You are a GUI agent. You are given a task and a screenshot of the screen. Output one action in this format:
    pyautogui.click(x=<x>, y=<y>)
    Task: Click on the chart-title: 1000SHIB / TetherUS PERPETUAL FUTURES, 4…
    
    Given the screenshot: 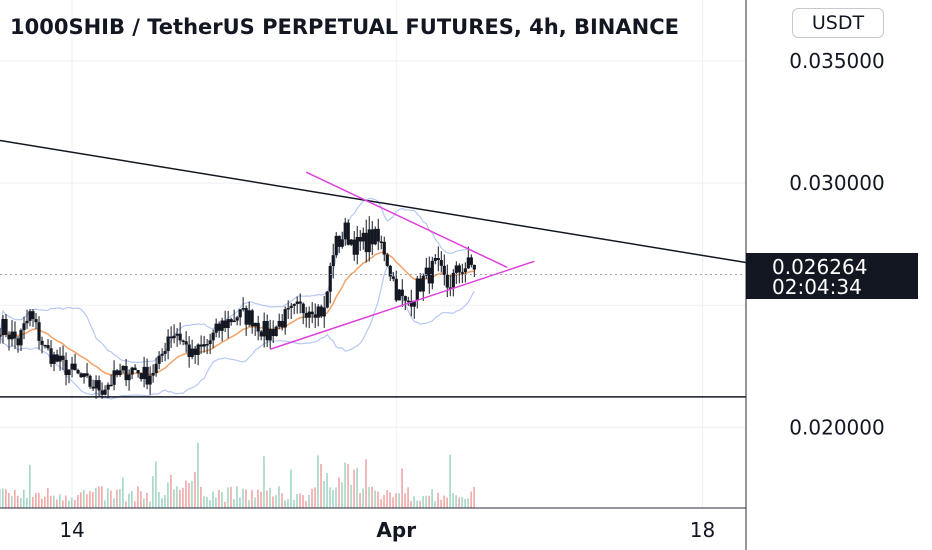 What is the action you would take?
    pyautogui.click(x=344, y=27)
    